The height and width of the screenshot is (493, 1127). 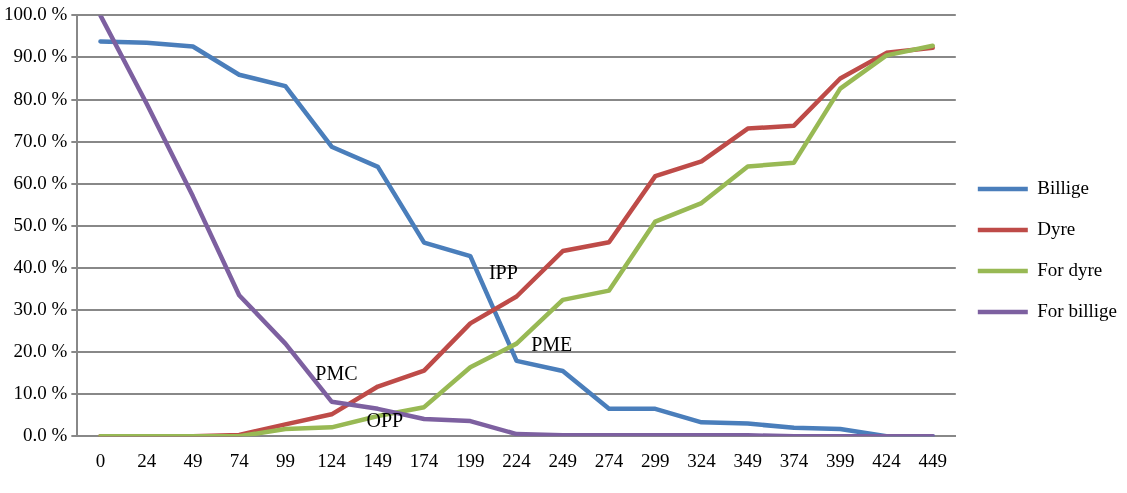 What do you see at coordinates (239, 460) in the screenshot?
I see `x-tick-label: 74` at bounding box center [239, 460].